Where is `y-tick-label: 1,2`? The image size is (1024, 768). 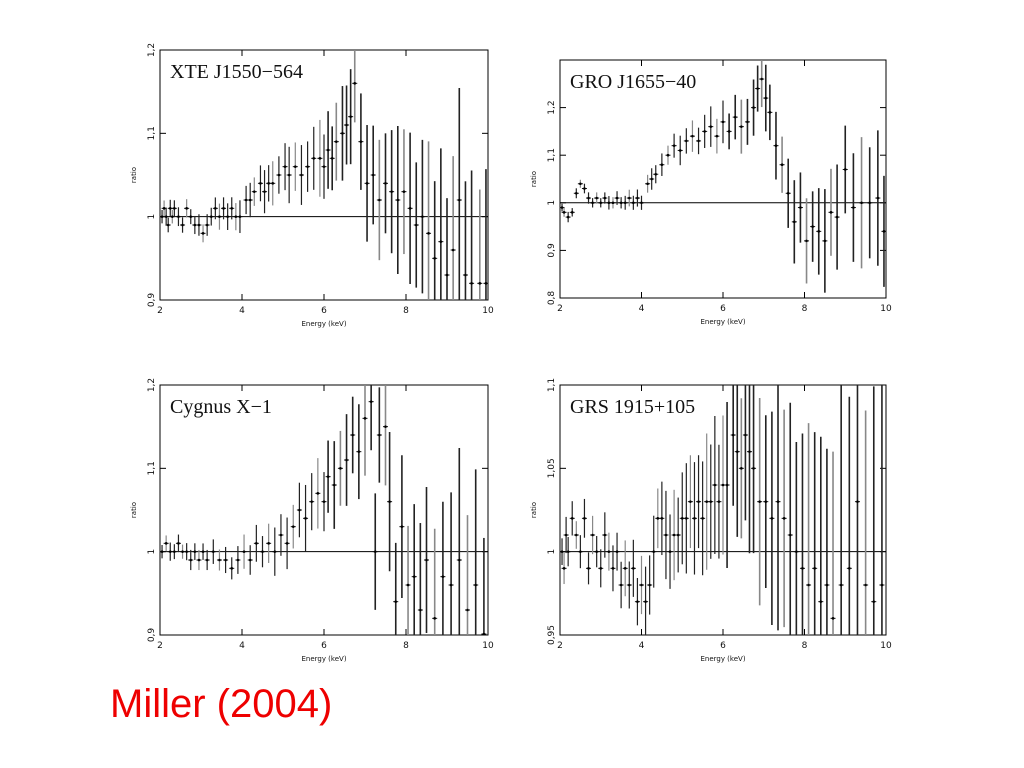
y-tick-label: 1,2 is located at coordinates (152, 385).